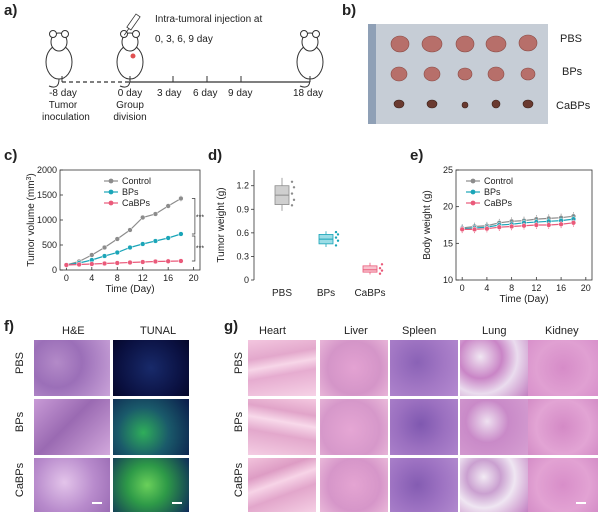  I want to click on organ-tile-heart-bps, so click(282, 427).